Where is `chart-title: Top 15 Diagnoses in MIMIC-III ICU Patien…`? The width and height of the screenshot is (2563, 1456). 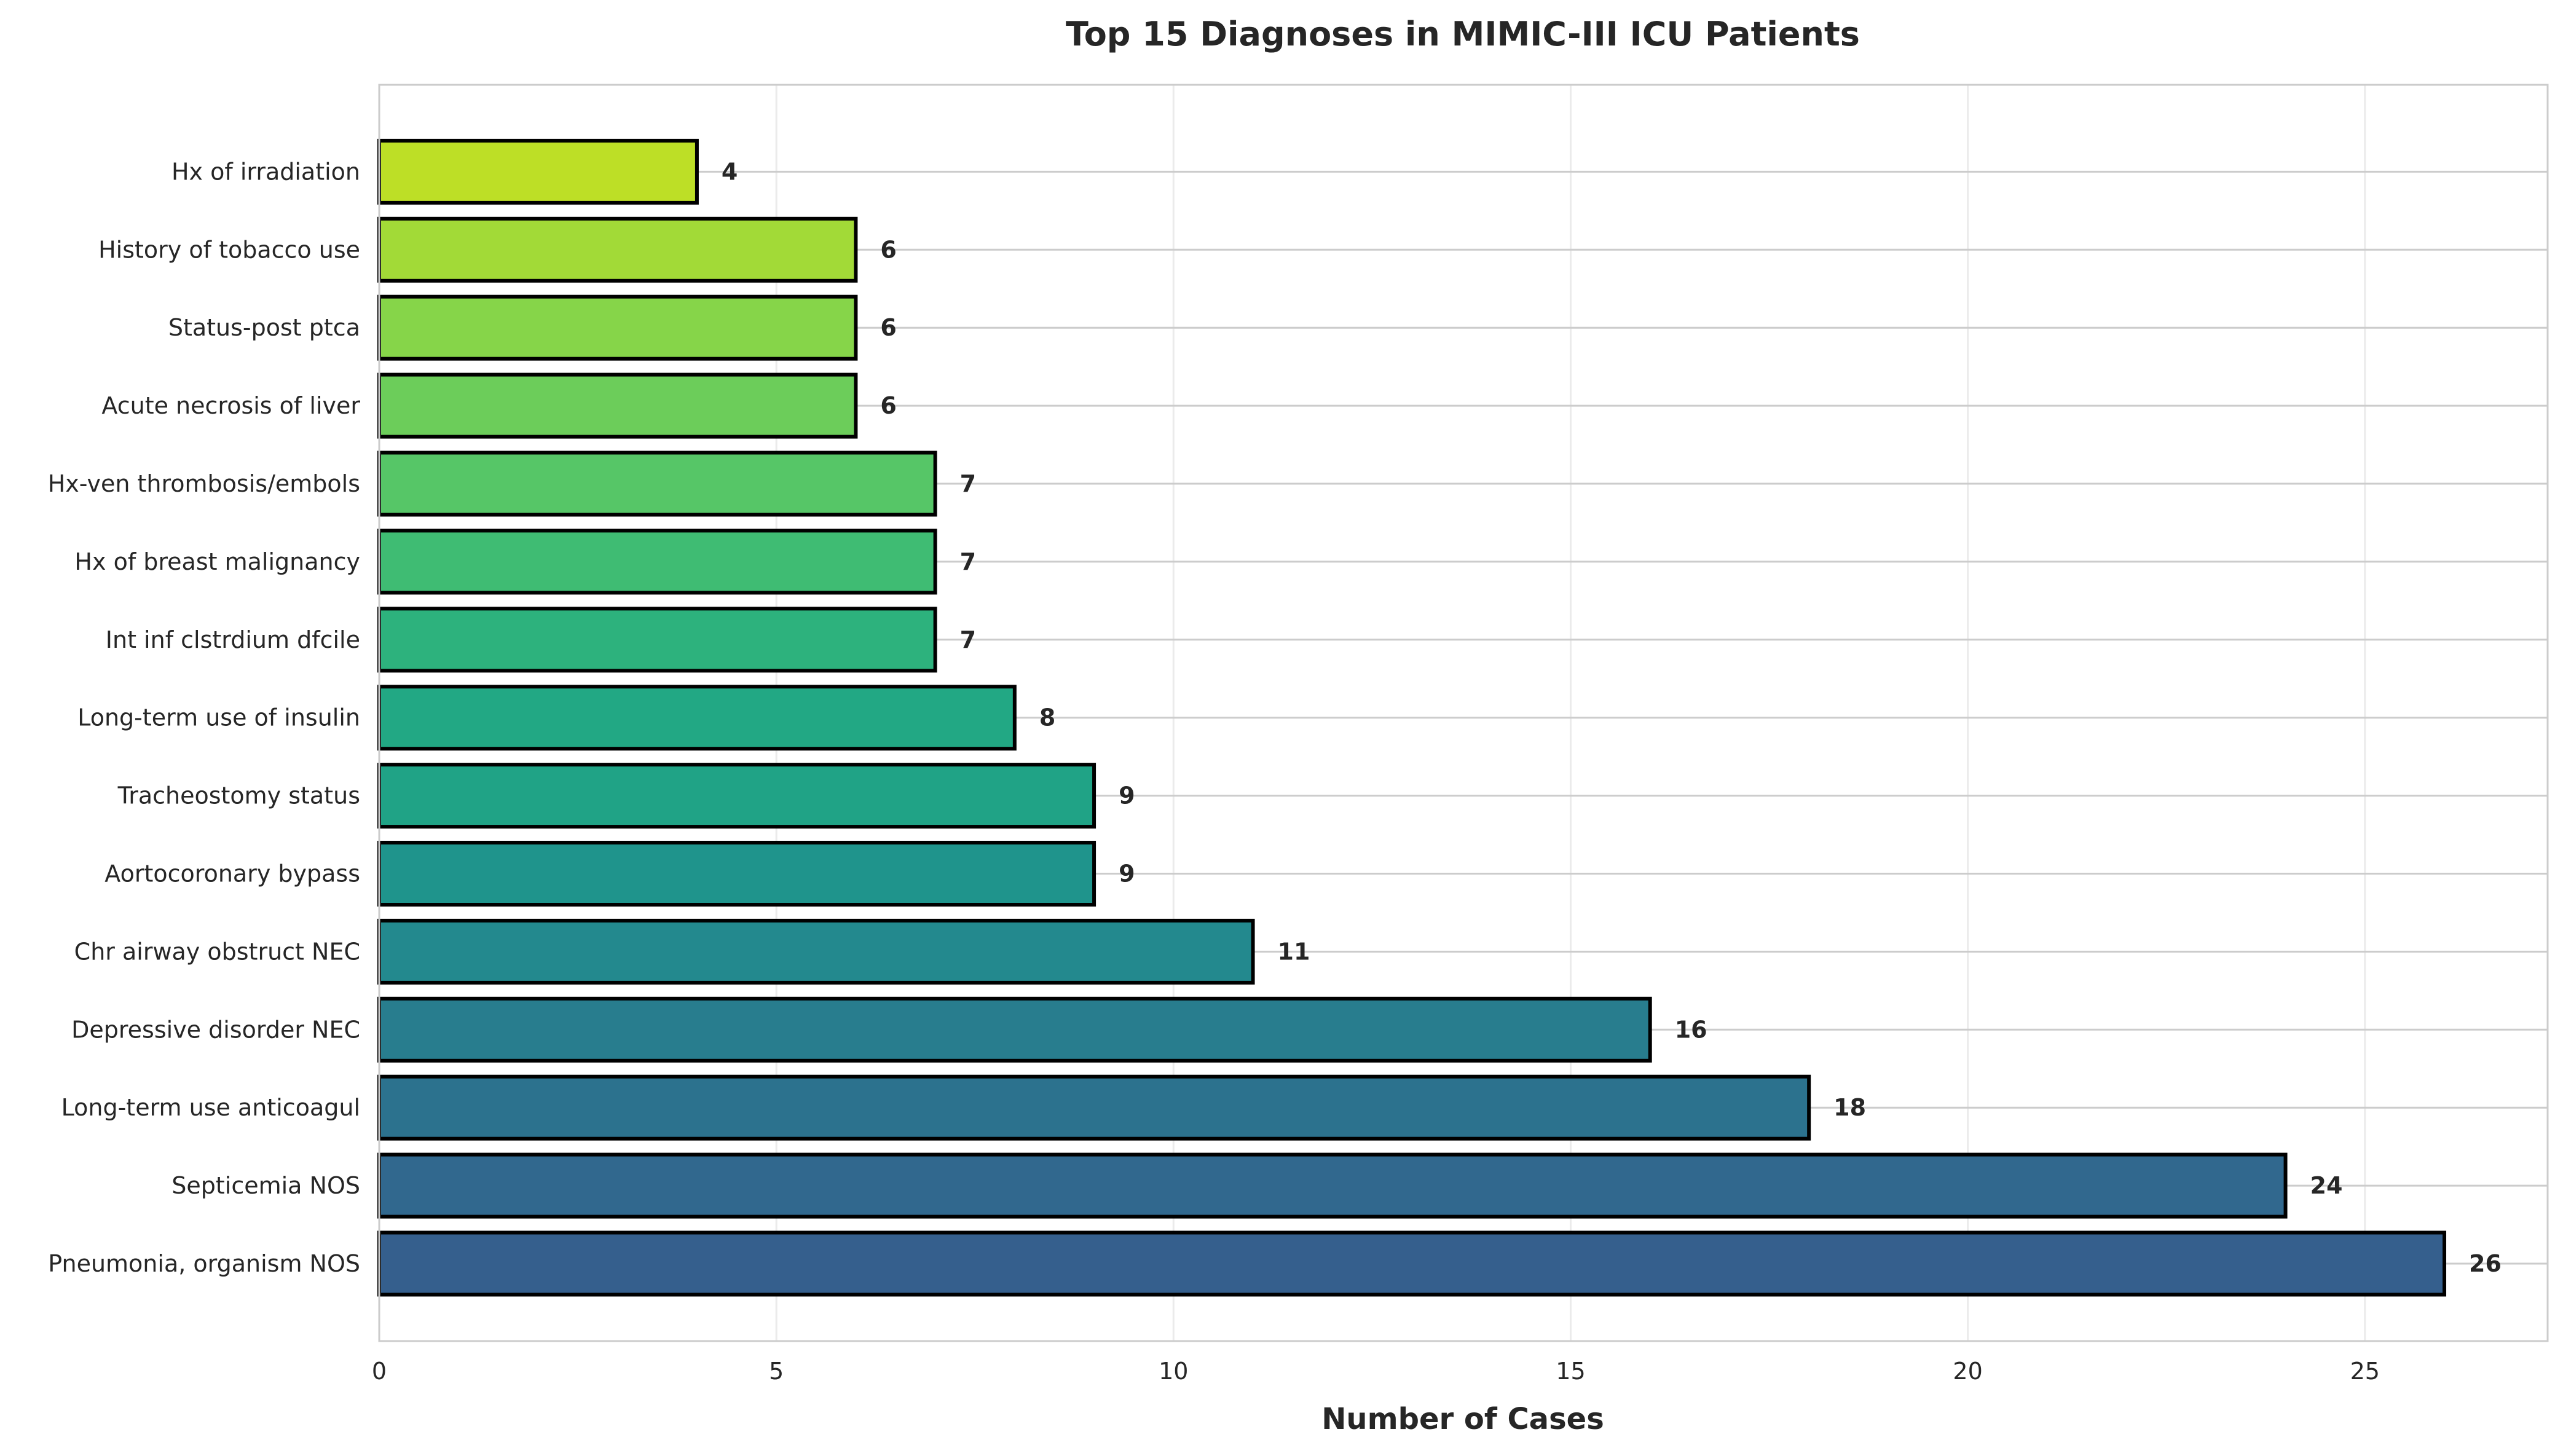 chart-title: Top 15 Diagnoses in MIMIC-III ICU Patien… is located at coordinates (1463, 34).